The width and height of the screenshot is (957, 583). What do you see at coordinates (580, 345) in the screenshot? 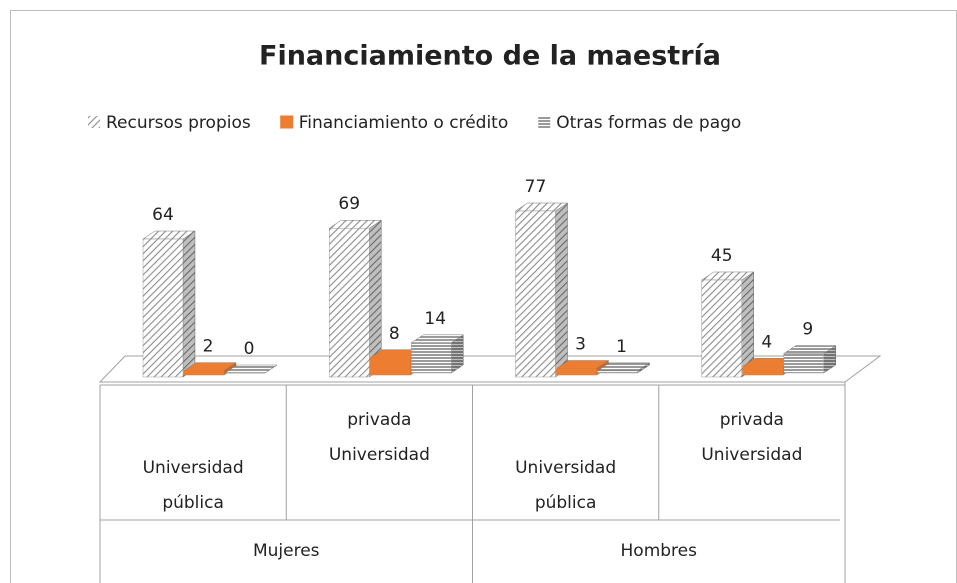
I see `data-label: 3` at bounding box center [580, 345].